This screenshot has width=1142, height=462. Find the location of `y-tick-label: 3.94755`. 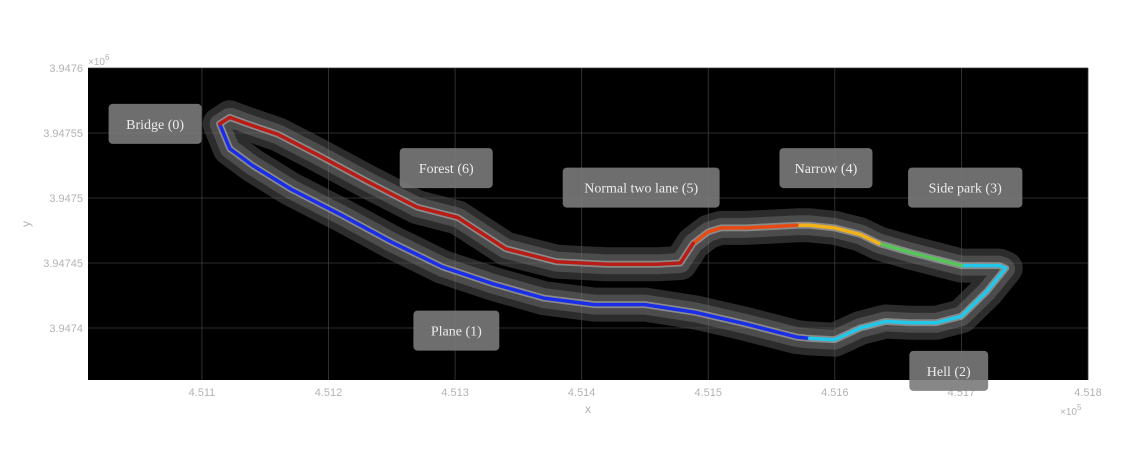

y-tick-label: 3.94755 is located at coordinates (63, 134).